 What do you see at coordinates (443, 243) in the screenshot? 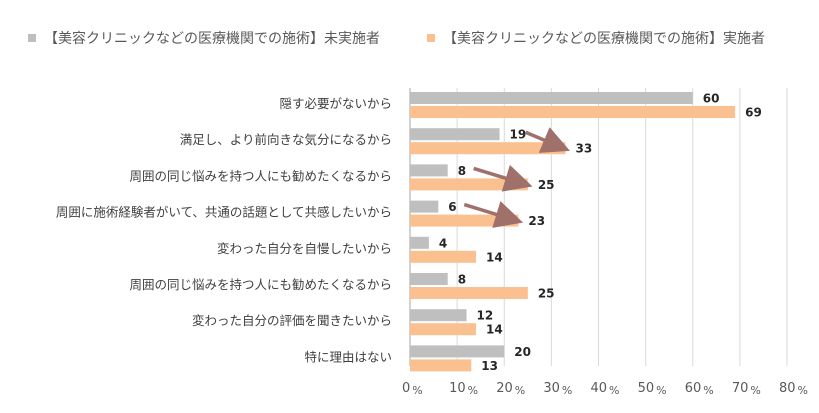
I see `value-label-s0-c4: 4` at bounding box center [443, 243].